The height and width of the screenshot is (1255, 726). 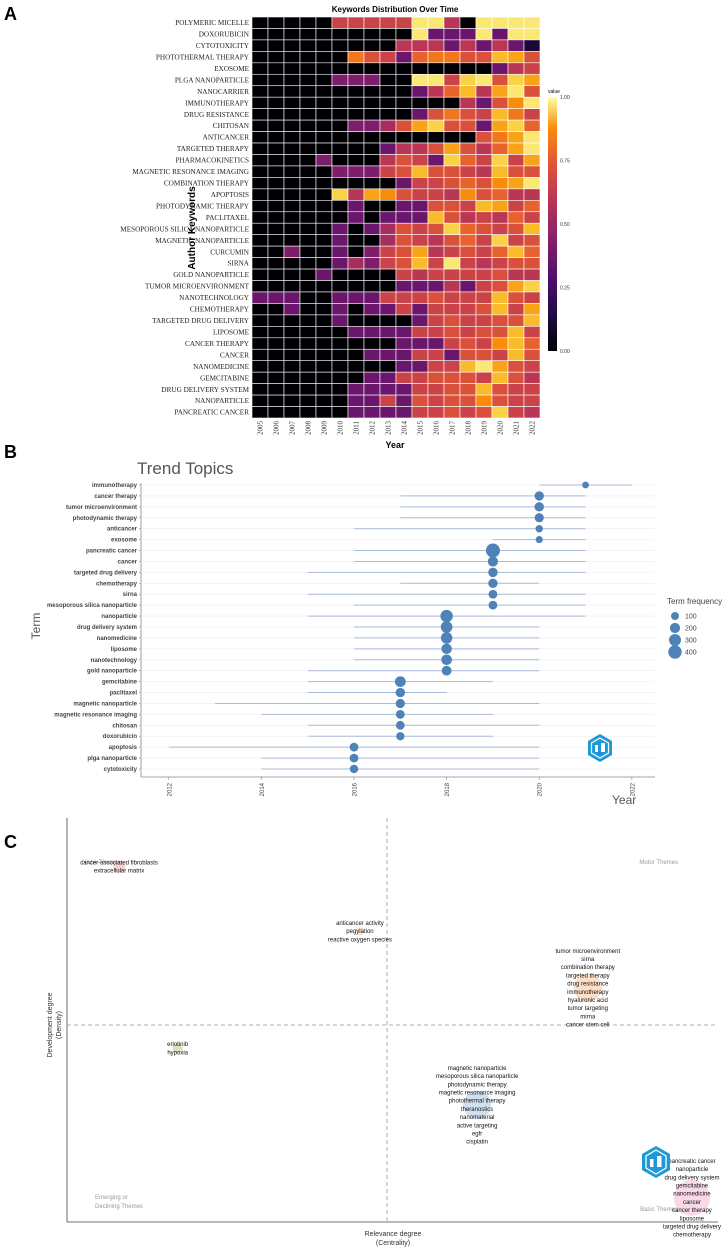 What do you see at coordinates (184, 229) in the screenshot?
I see `heatmap-row-label: MESOPOROUS SILICA NANOPARTICLE` at bounding box center [184, 229].